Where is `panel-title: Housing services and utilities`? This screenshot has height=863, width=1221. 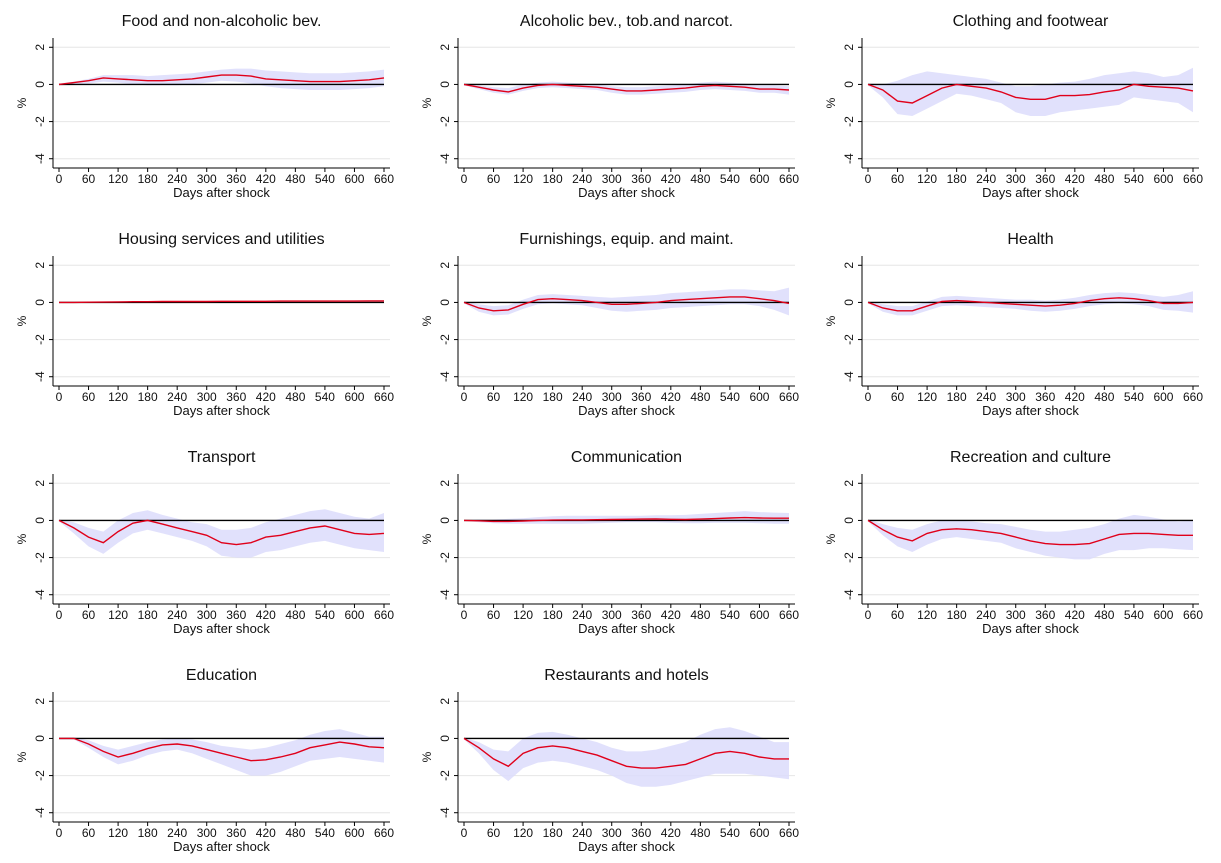 panel-title: Housing services and utilities is located at coordinates (221, 239).